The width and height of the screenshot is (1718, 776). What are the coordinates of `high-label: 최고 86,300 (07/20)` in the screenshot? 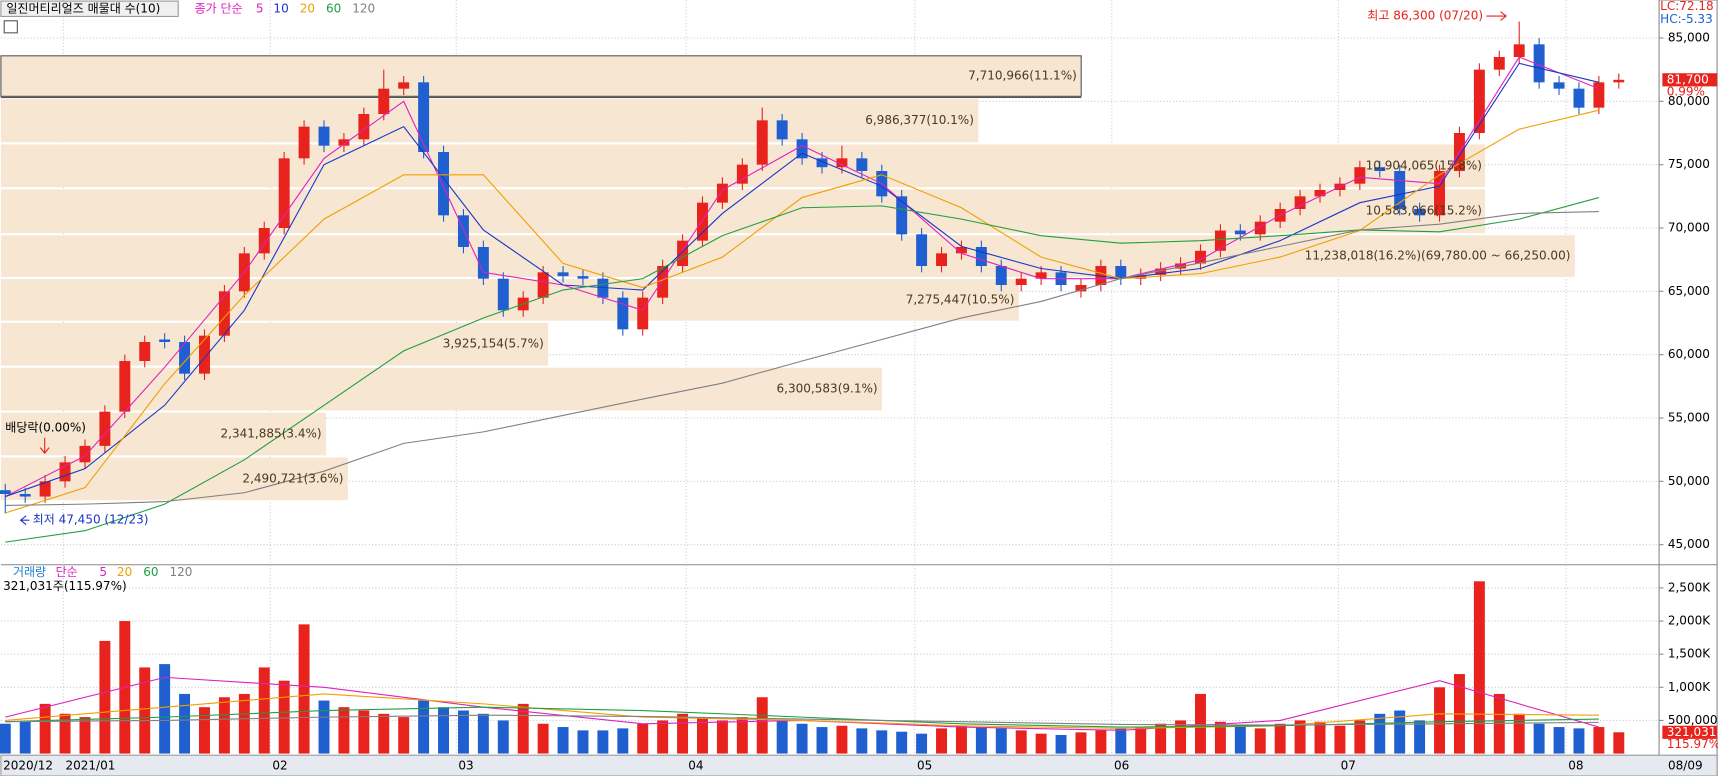 It's located at (1425, 16).